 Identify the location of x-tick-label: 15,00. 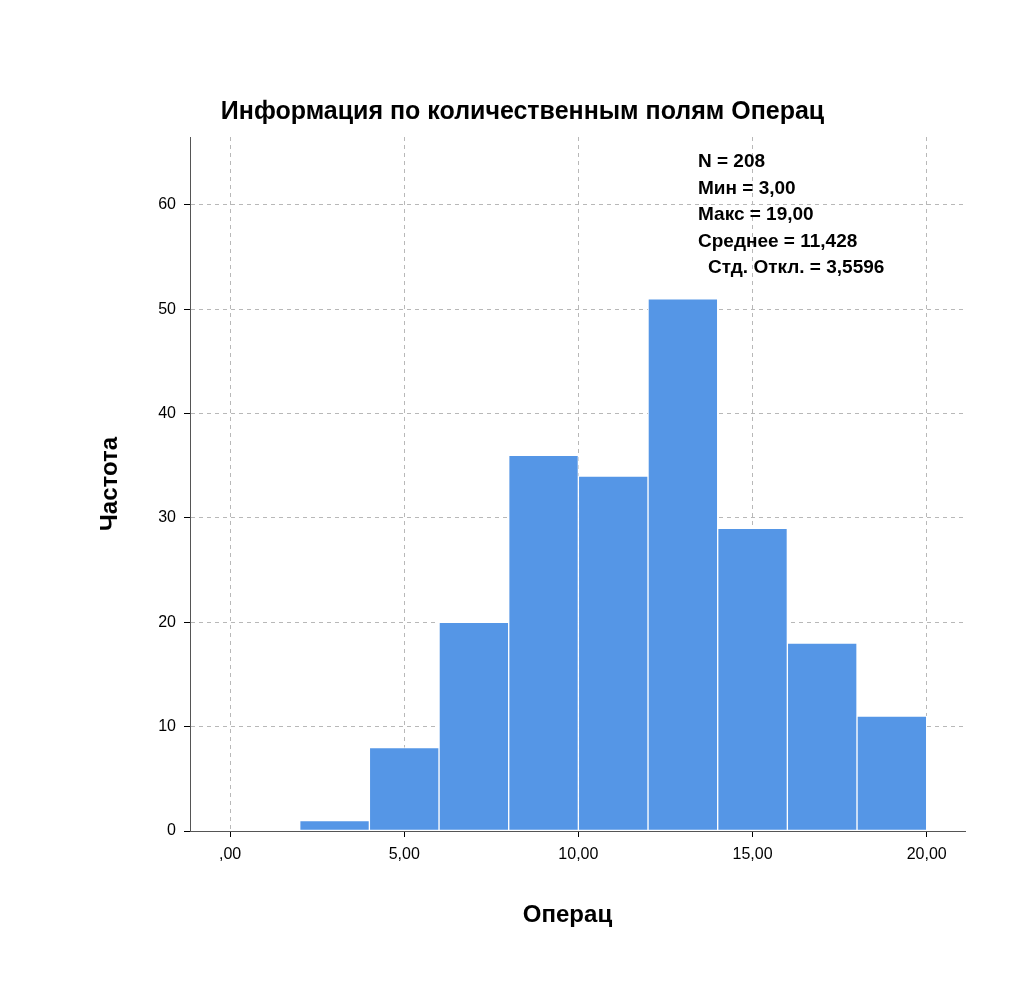
(752, 854).